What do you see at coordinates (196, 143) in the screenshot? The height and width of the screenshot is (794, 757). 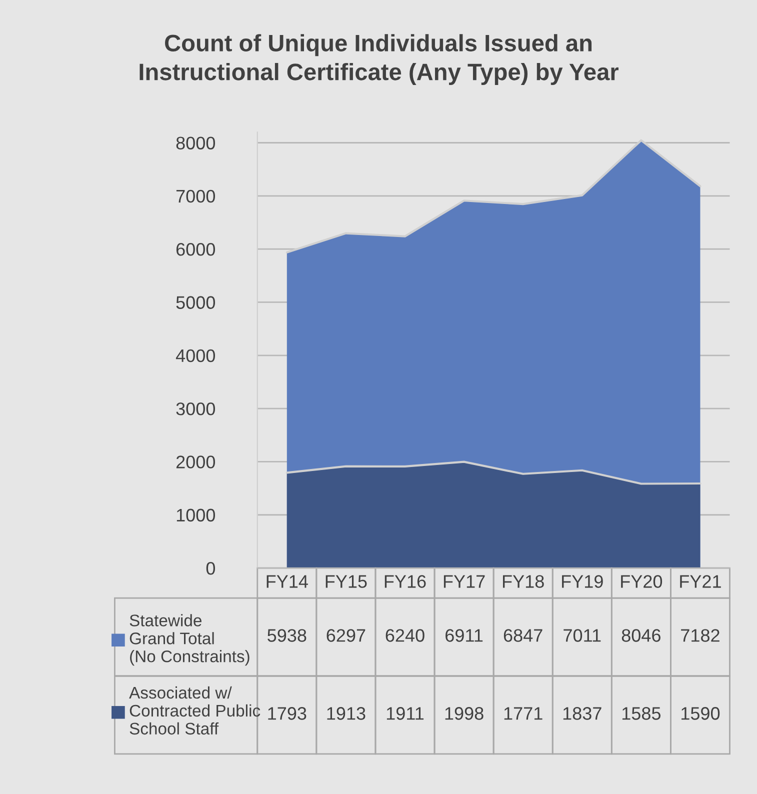 I see `y-tick-label: 8000` at bounding box center [196, 143].